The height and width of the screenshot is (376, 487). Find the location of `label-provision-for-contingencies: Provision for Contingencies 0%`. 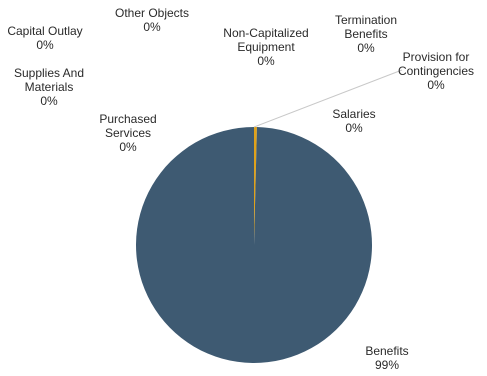

label-provision-for-contingencies: Provision for Contingencies 0% is located at coordinates (436, 71).